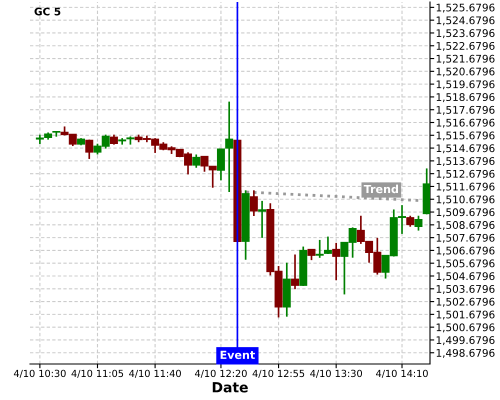  What do you see at coordinates (465, 110) in the screenshot?
I see `y-tick-label: 1,517.6796` at bounding box center [465, 110].